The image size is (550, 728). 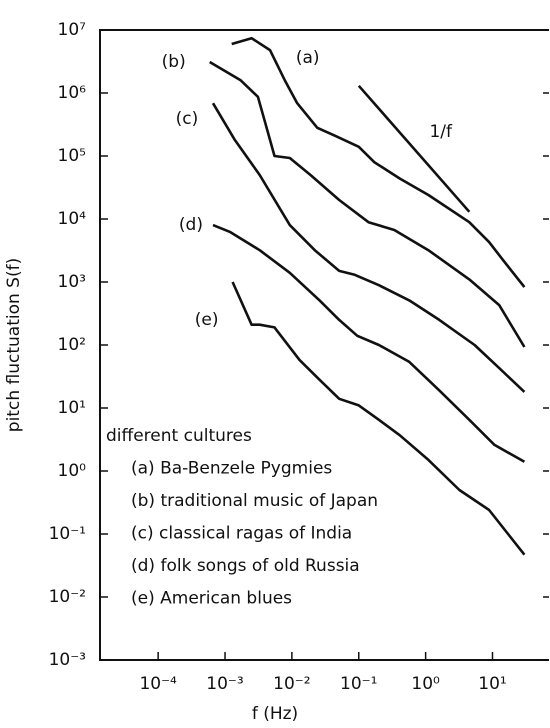 I want to click on series-label: 1/f, so click(x=441, y=132).